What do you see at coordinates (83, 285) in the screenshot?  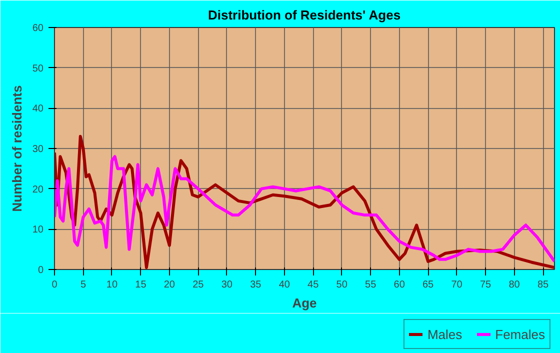 I see `x-tick-label: 5` at bounding box center [83, 285].